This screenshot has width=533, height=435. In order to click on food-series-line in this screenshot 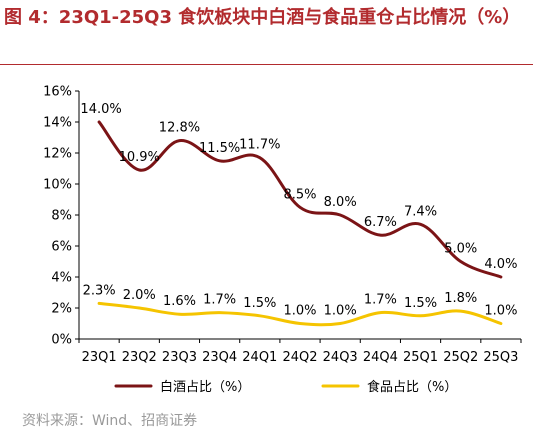, I will do `click(300, 314)`.